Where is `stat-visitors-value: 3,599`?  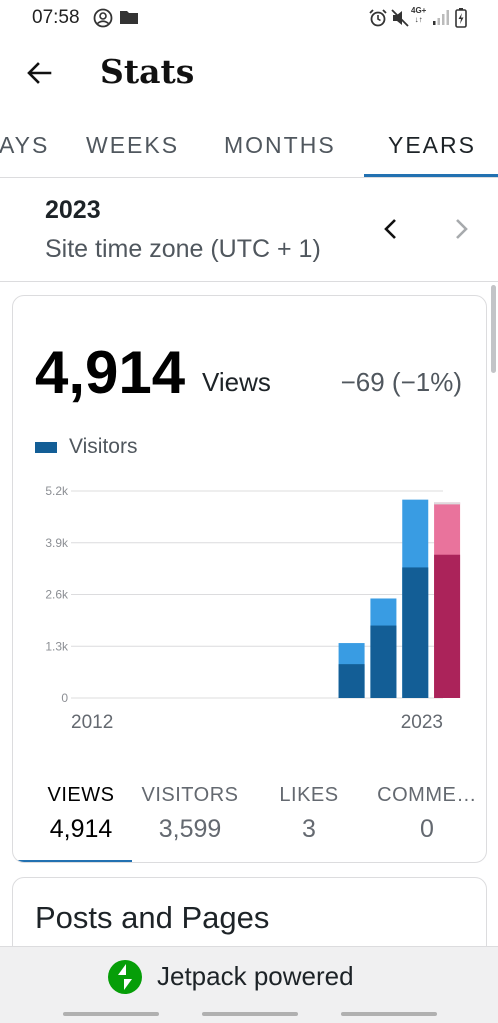 stat-visitors-value: 3,599 is located at coordinates (190, 829).